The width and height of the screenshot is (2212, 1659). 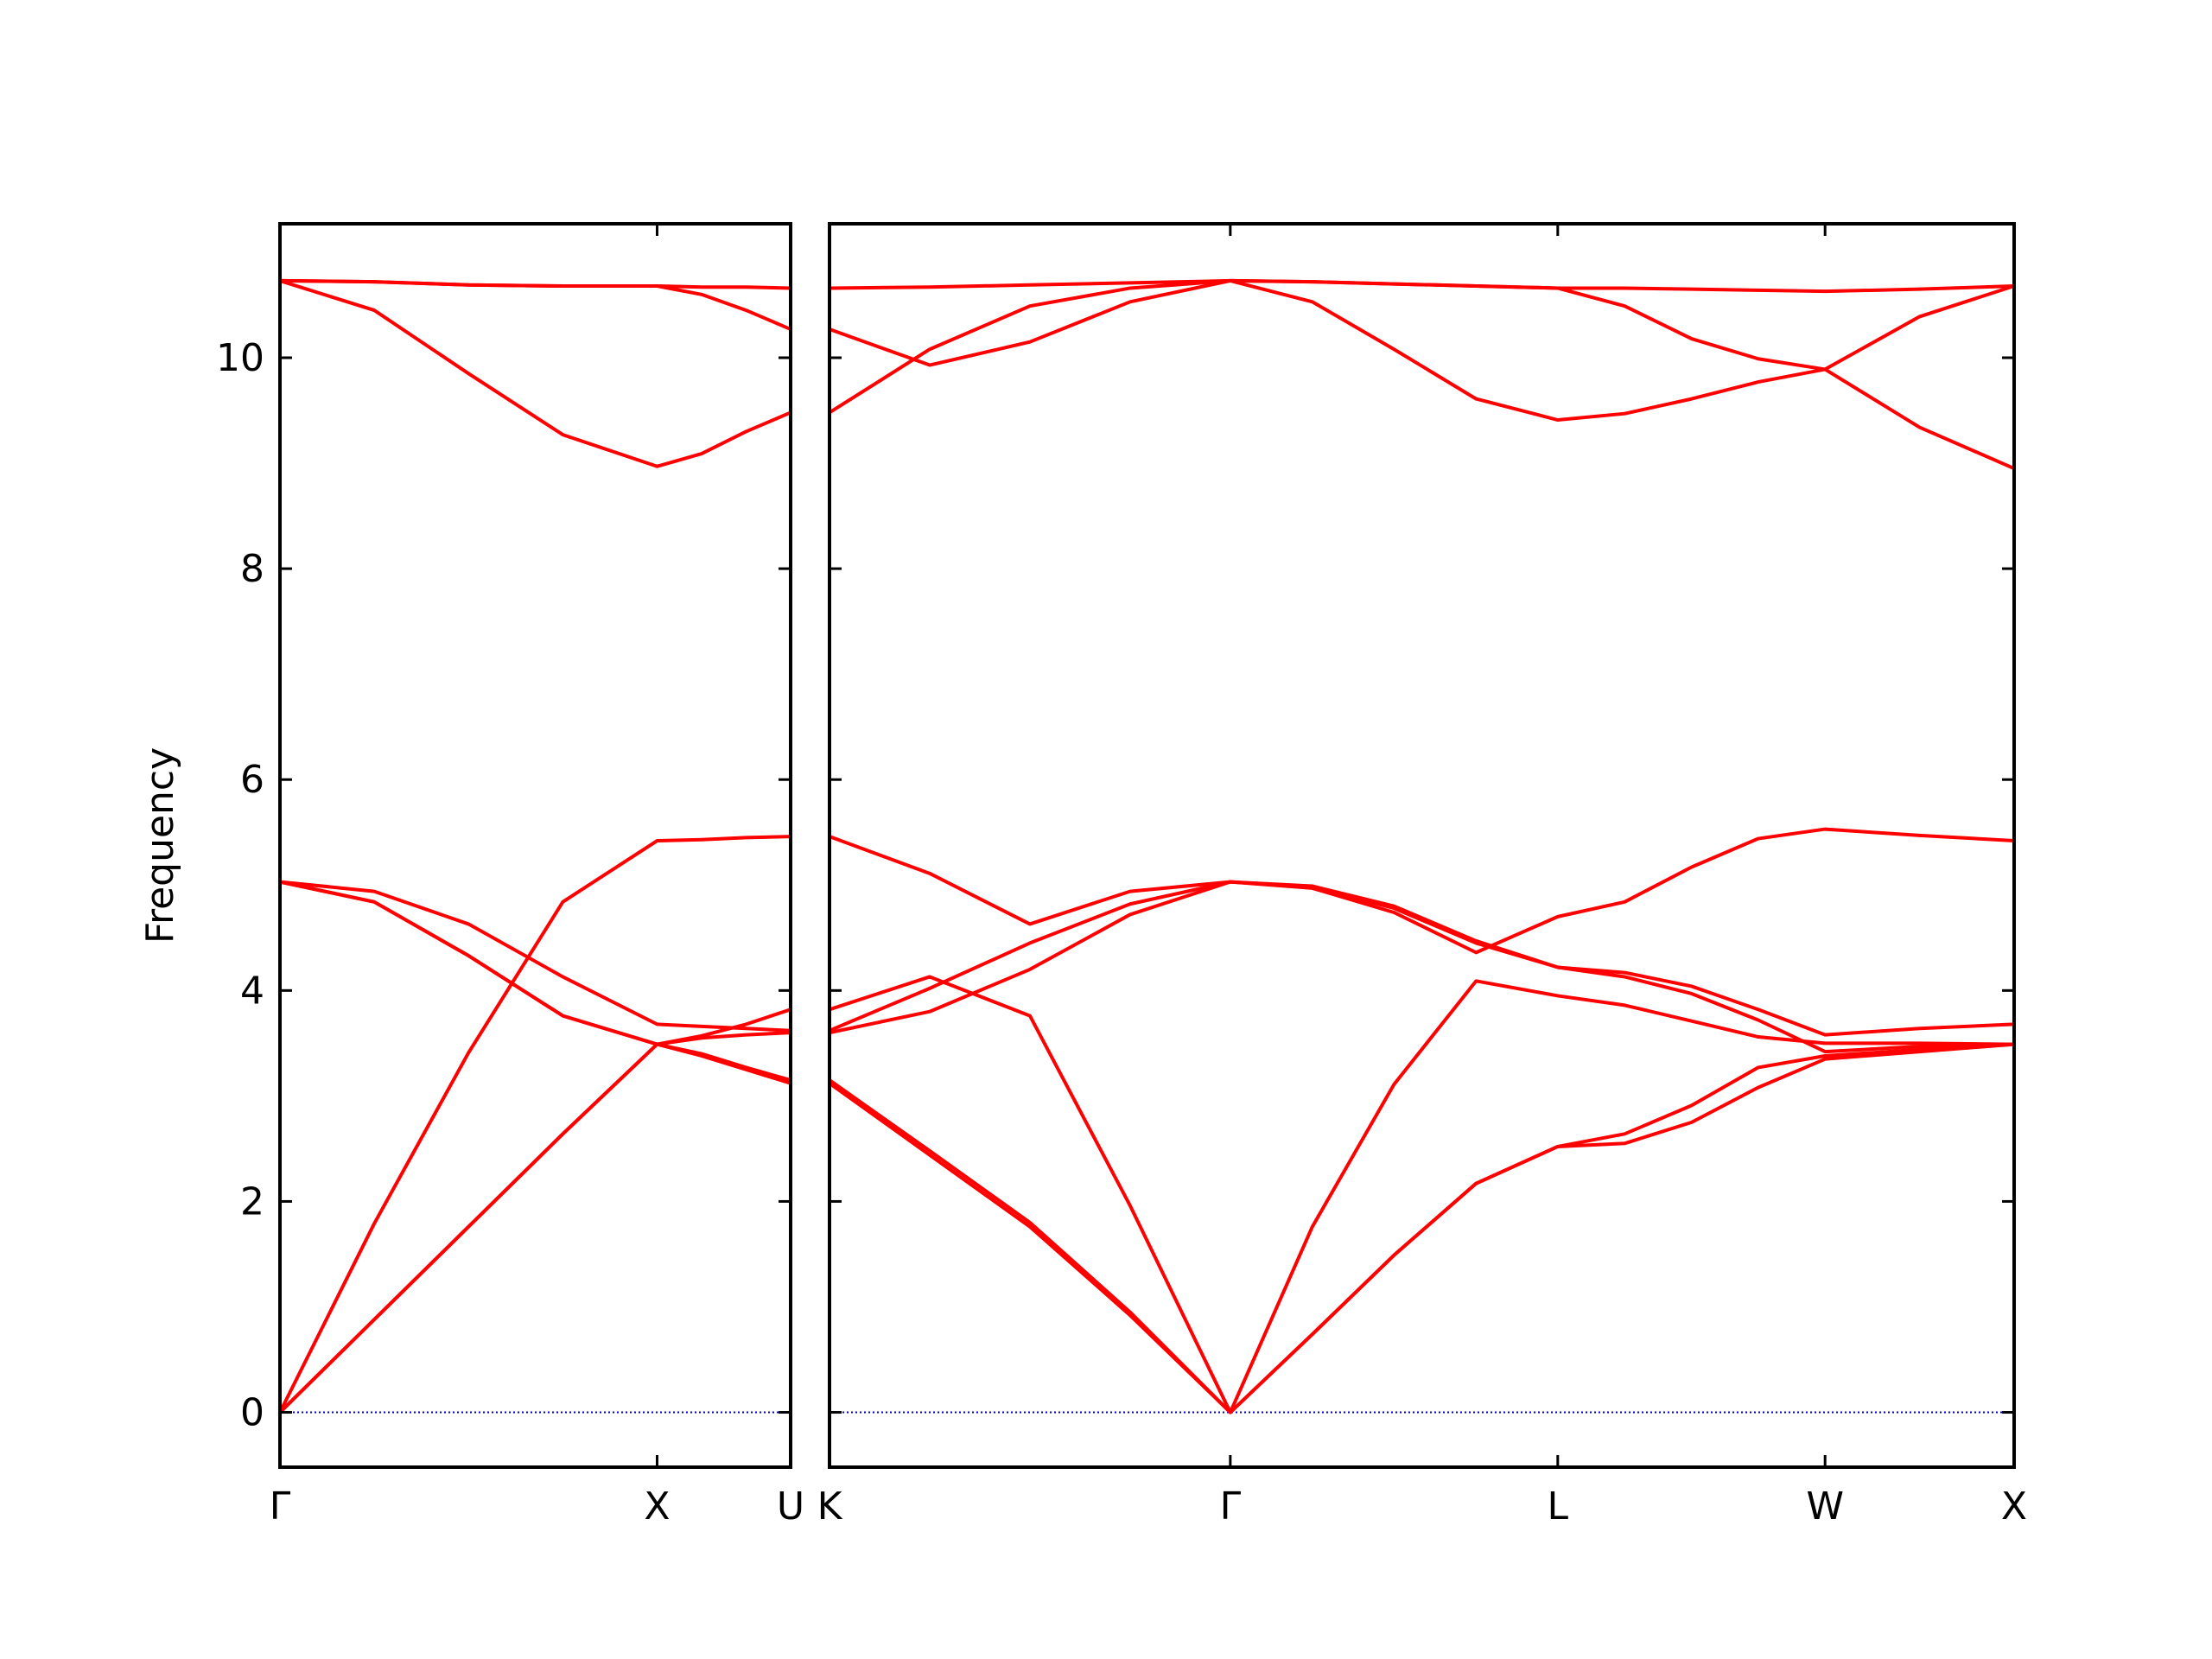 I want to click on y-tick-label: 2, so click(x=252, y=1201).